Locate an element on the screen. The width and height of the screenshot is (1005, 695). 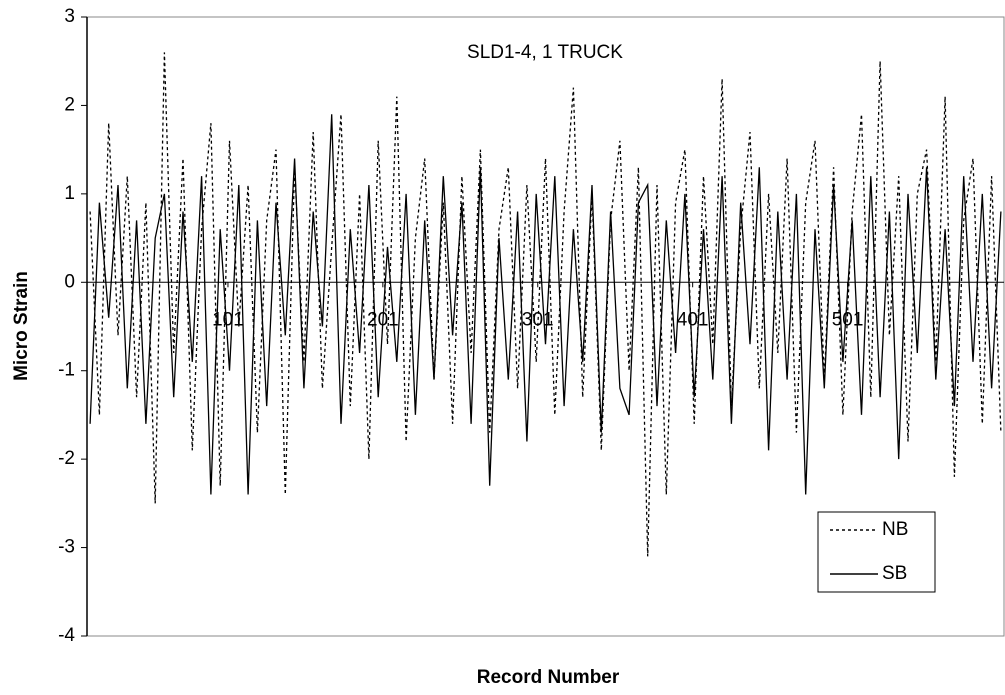
y-tick-label: 0 is located at coordinates (69, 281).